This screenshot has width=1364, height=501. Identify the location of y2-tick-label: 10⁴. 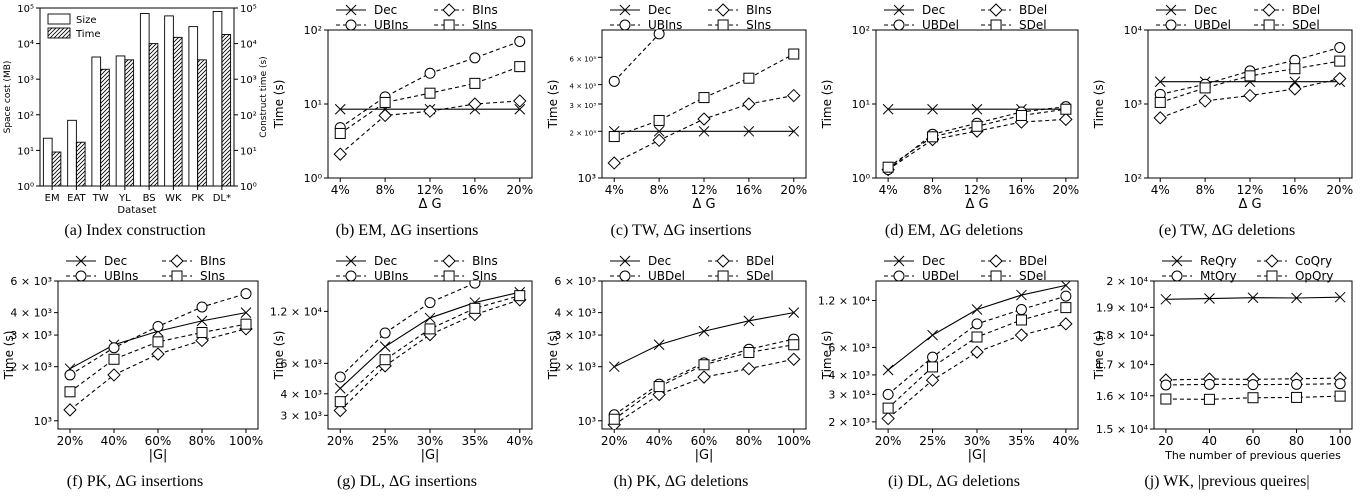
(248, 45).